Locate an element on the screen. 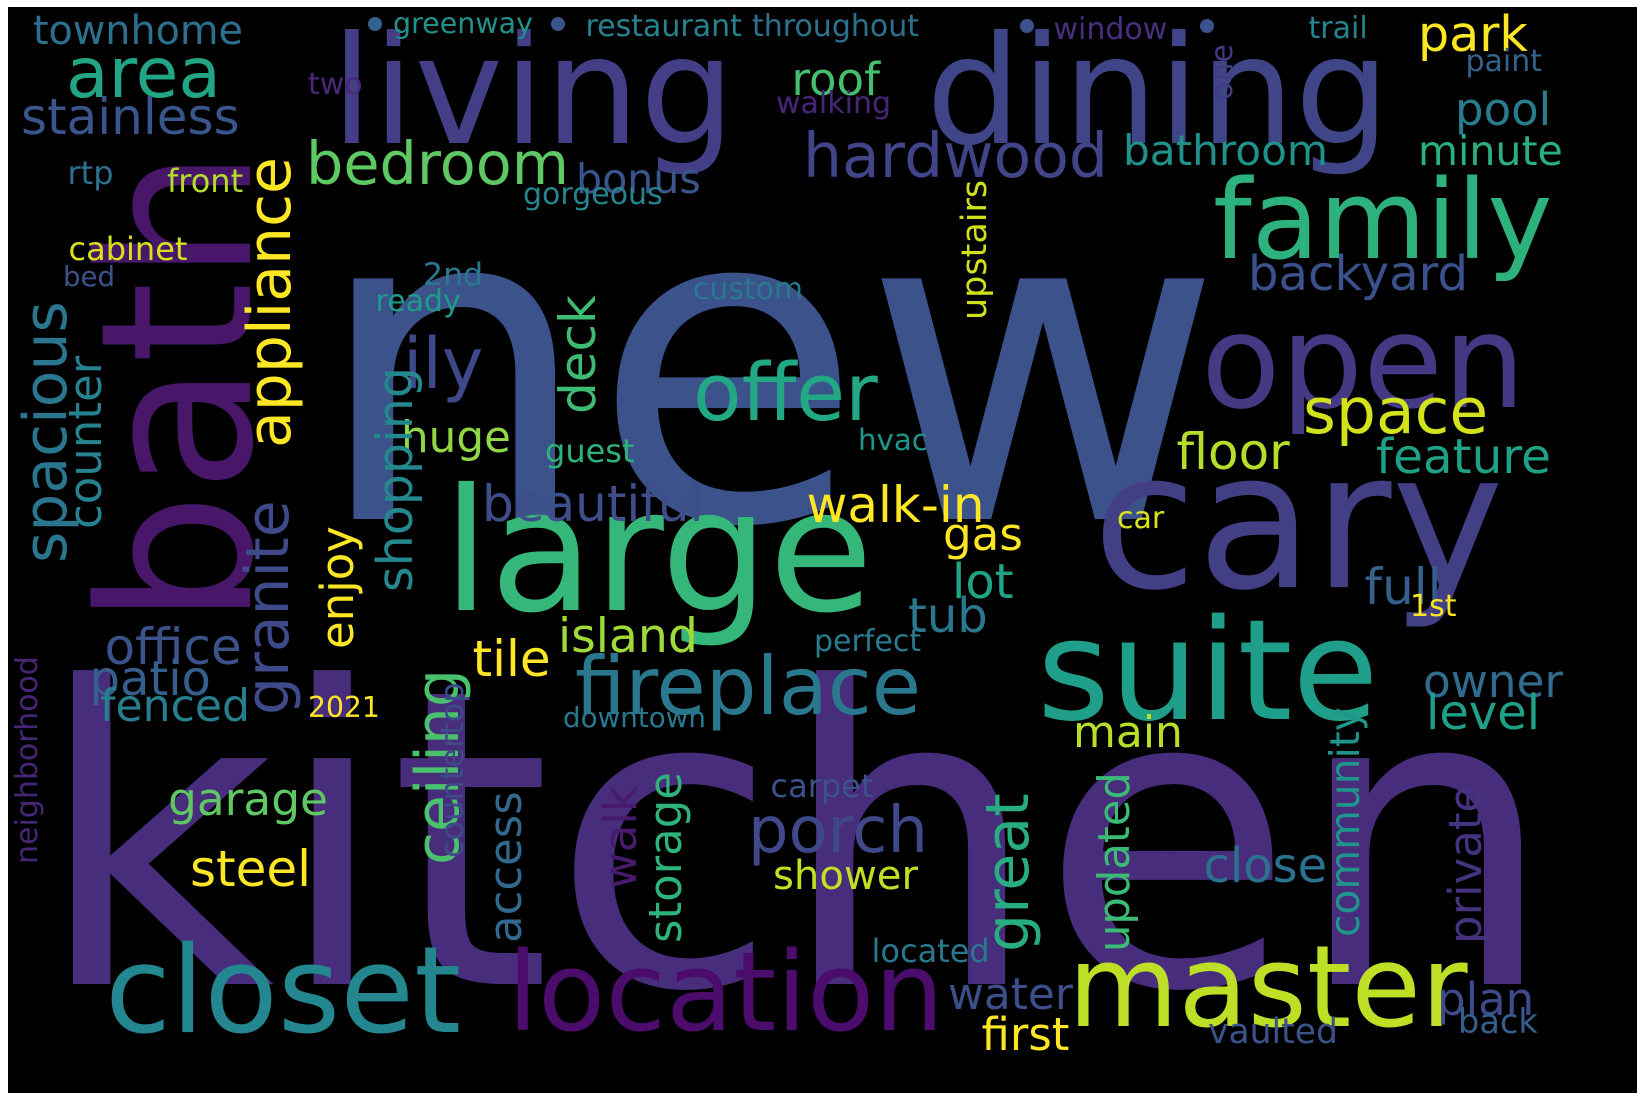 Image resolution: width=1645 pixels, height=1101 pixels. word-throughout: throughout is located at coordinates (836, 26).